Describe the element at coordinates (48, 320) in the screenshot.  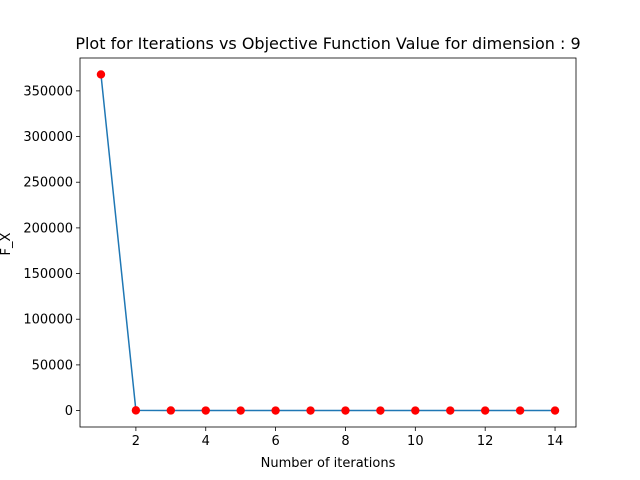
I see `y-tick-label: 100000` at that location.